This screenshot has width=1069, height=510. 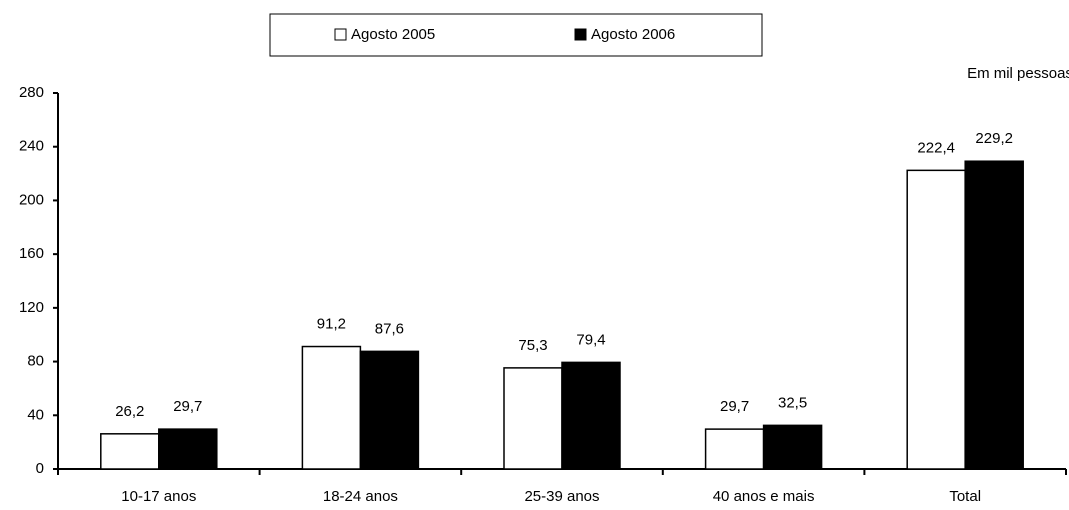 I want to click on x-tick-label: Total, so click(x=965, y=496).